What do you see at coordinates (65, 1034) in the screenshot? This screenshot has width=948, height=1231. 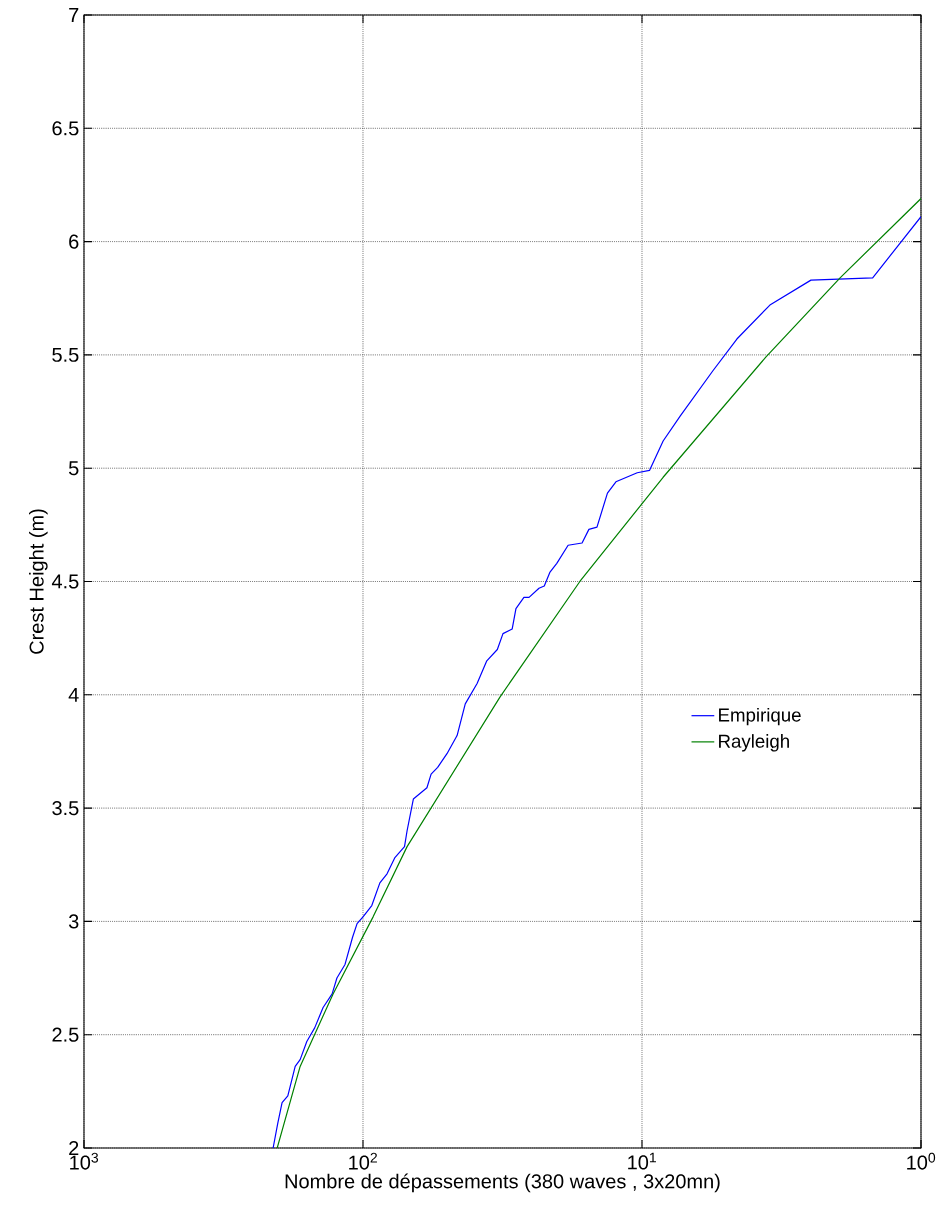 I see `y-tick-label: 2.5` at bounding box center [65, 1034].